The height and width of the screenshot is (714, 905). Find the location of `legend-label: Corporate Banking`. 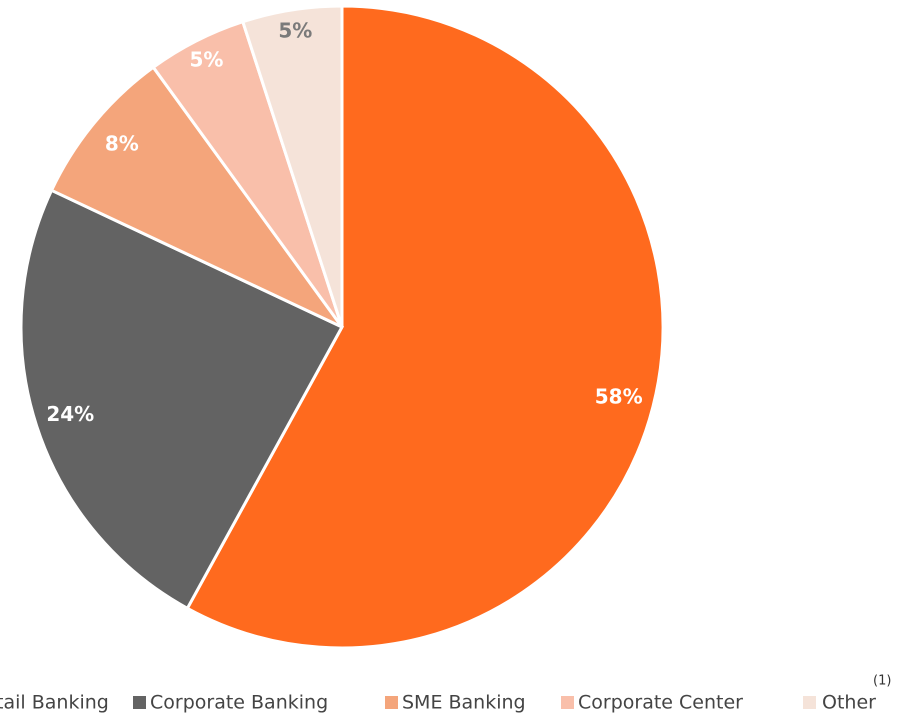

legend-label: Corporate Banking is located at coordinates (239, 703).